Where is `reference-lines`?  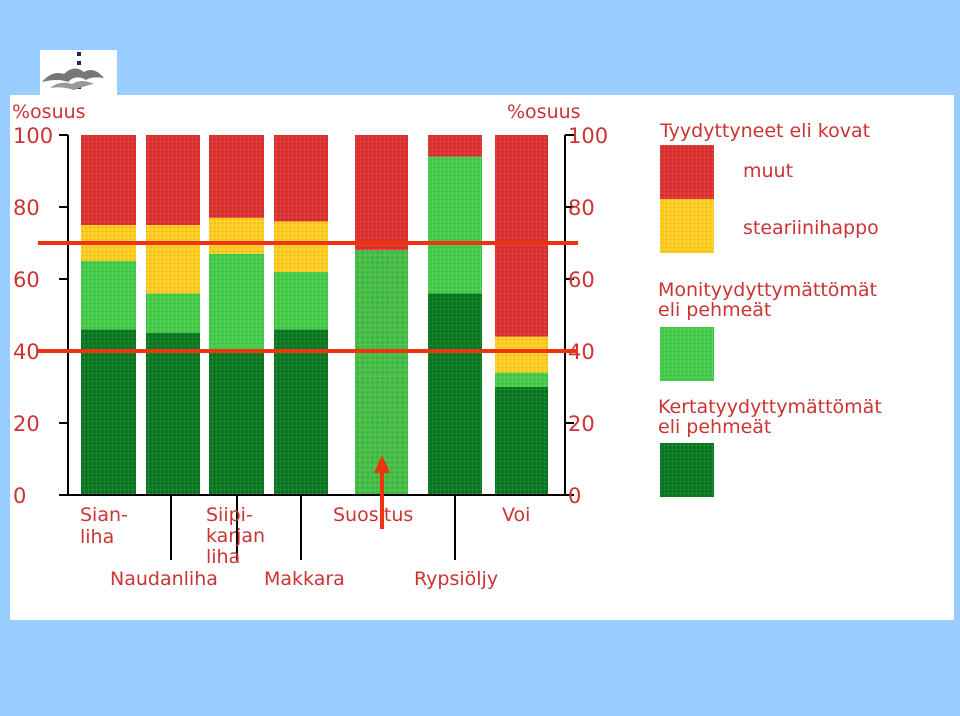
reference-lines is located at coordinates (308, 297).